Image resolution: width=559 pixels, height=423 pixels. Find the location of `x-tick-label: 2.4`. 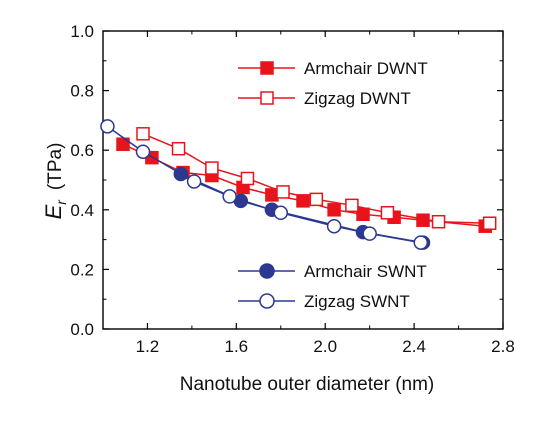

x-tick-label: 2.4 is located at coordinates (414, 346).